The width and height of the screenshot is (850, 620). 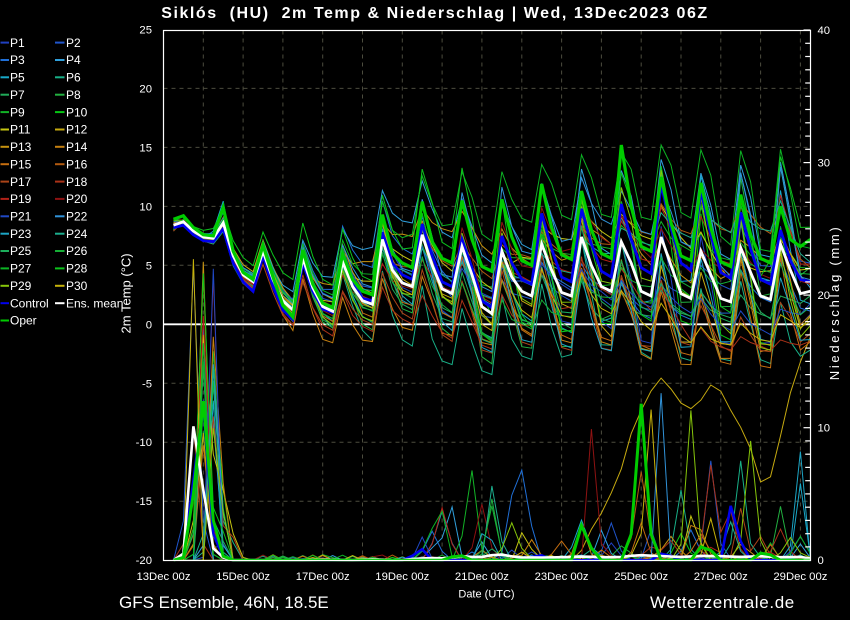 What do you see at coordinates (77, 182) in the screenshot?
I see `svg-text: P18` at bounding box center [77, 182].